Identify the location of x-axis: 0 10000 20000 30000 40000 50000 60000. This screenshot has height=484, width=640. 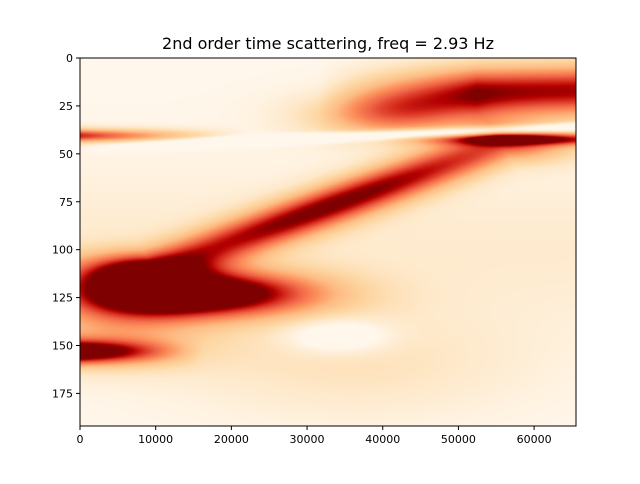
(314, 436).